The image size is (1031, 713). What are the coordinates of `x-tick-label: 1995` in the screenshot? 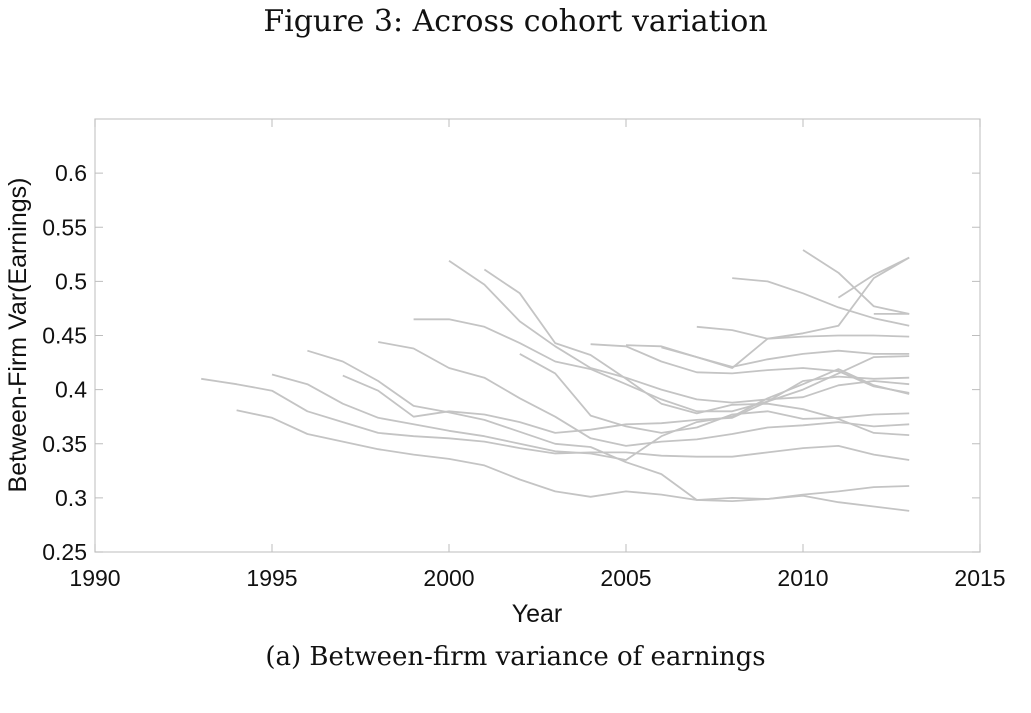 It's located at (271, 578).